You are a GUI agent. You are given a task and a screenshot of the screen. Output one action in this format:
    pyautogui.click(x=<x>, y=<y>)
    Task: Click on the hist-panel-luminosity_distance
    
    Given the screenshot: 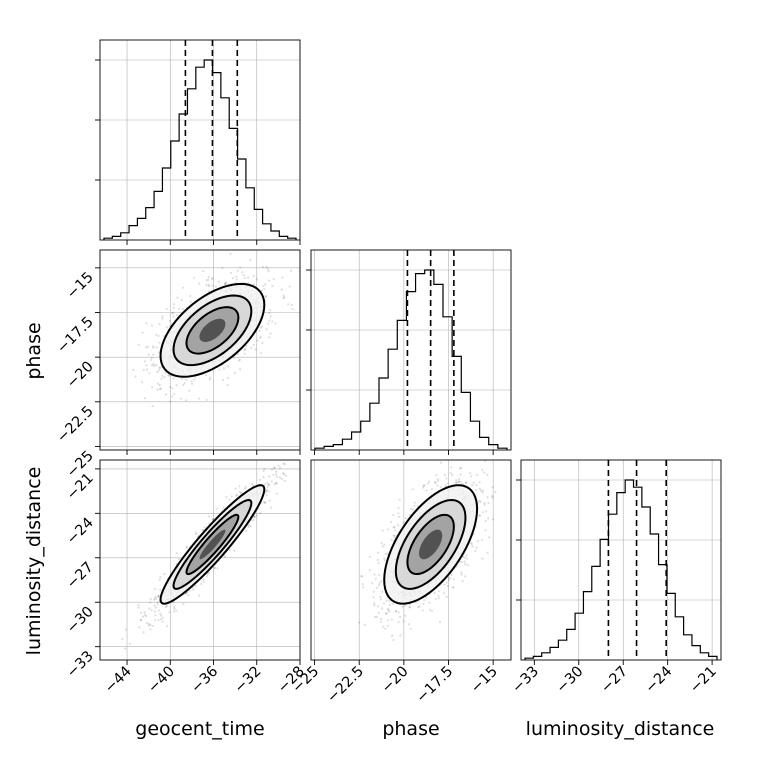 What is the action you would take?
    pyautogui.click(x=619, y=562)
    